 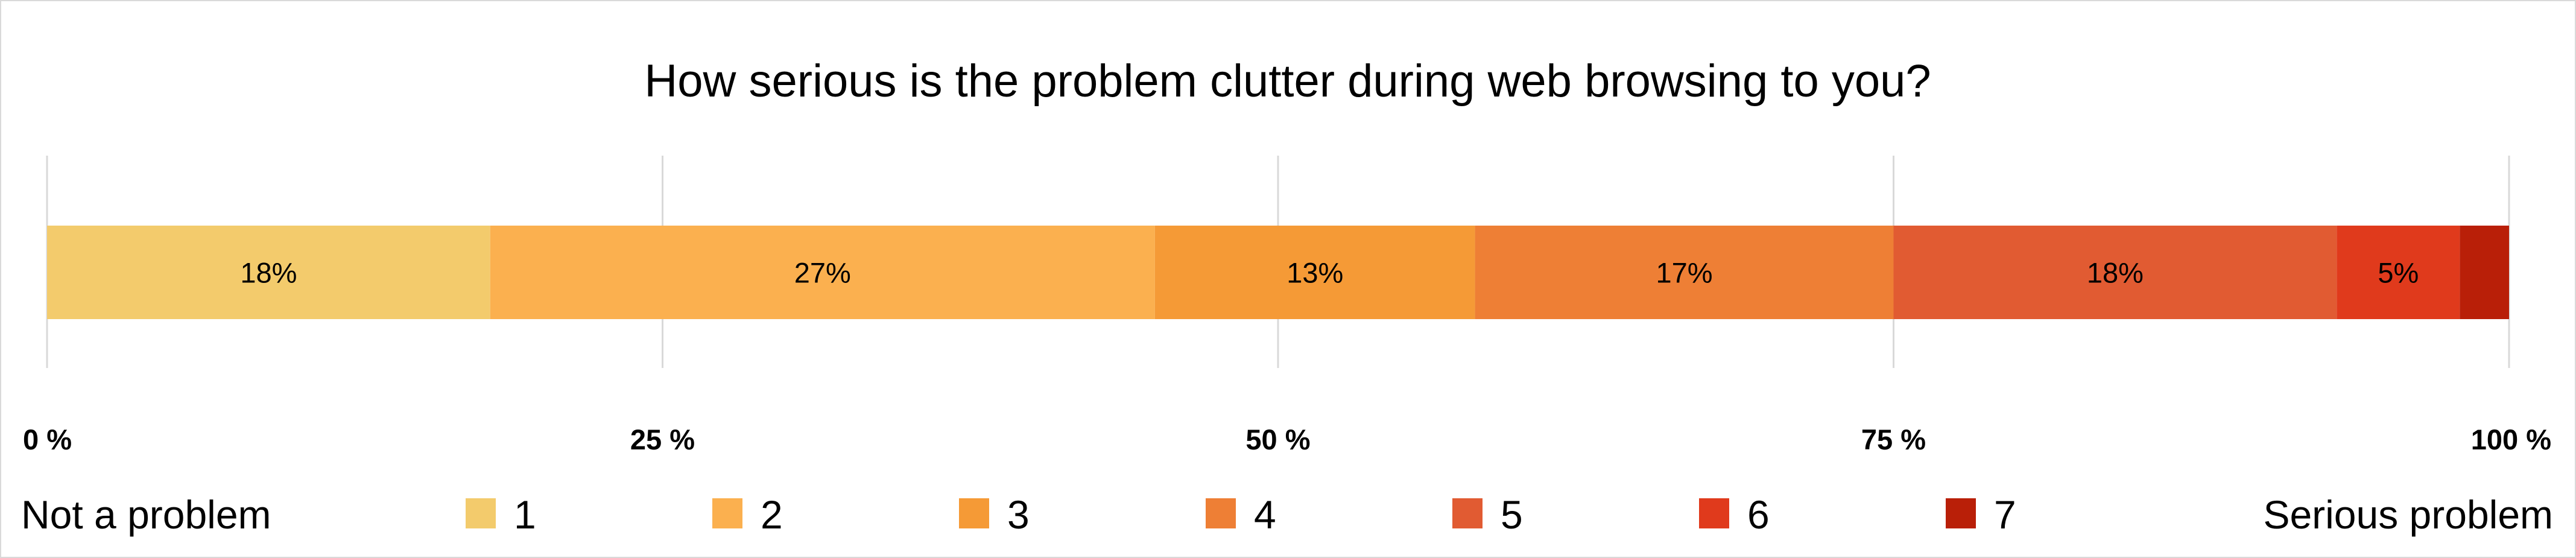 What do you see at coordinates (2511, 439) in the screenshot?
I see `x-tick-label: 100 %` at bounding box center [2511, 439].